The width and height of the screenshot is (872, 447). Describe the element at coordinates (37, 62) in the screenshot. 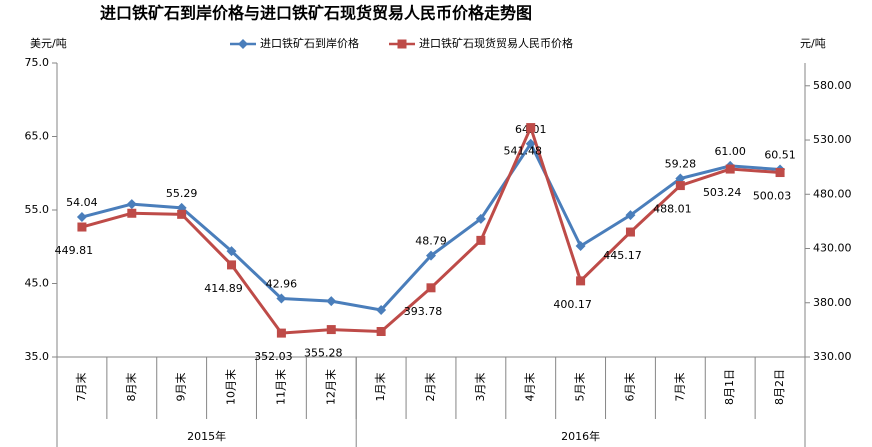

I see `y-tick-label: 75.0` at that location.